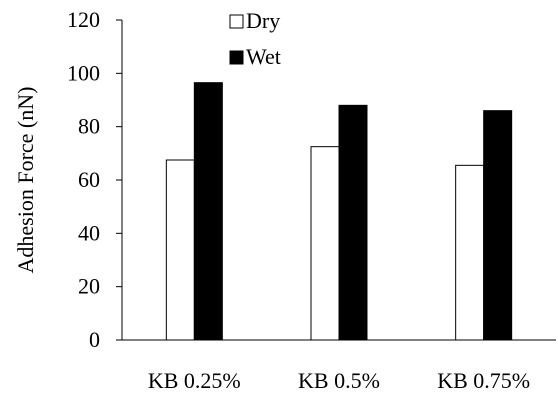 The image size is (558, 394). What do you see at coordinates (263, 20) in the screenshot?
I see `legend-label-dry: Dry` at bounding box center [263, 20].